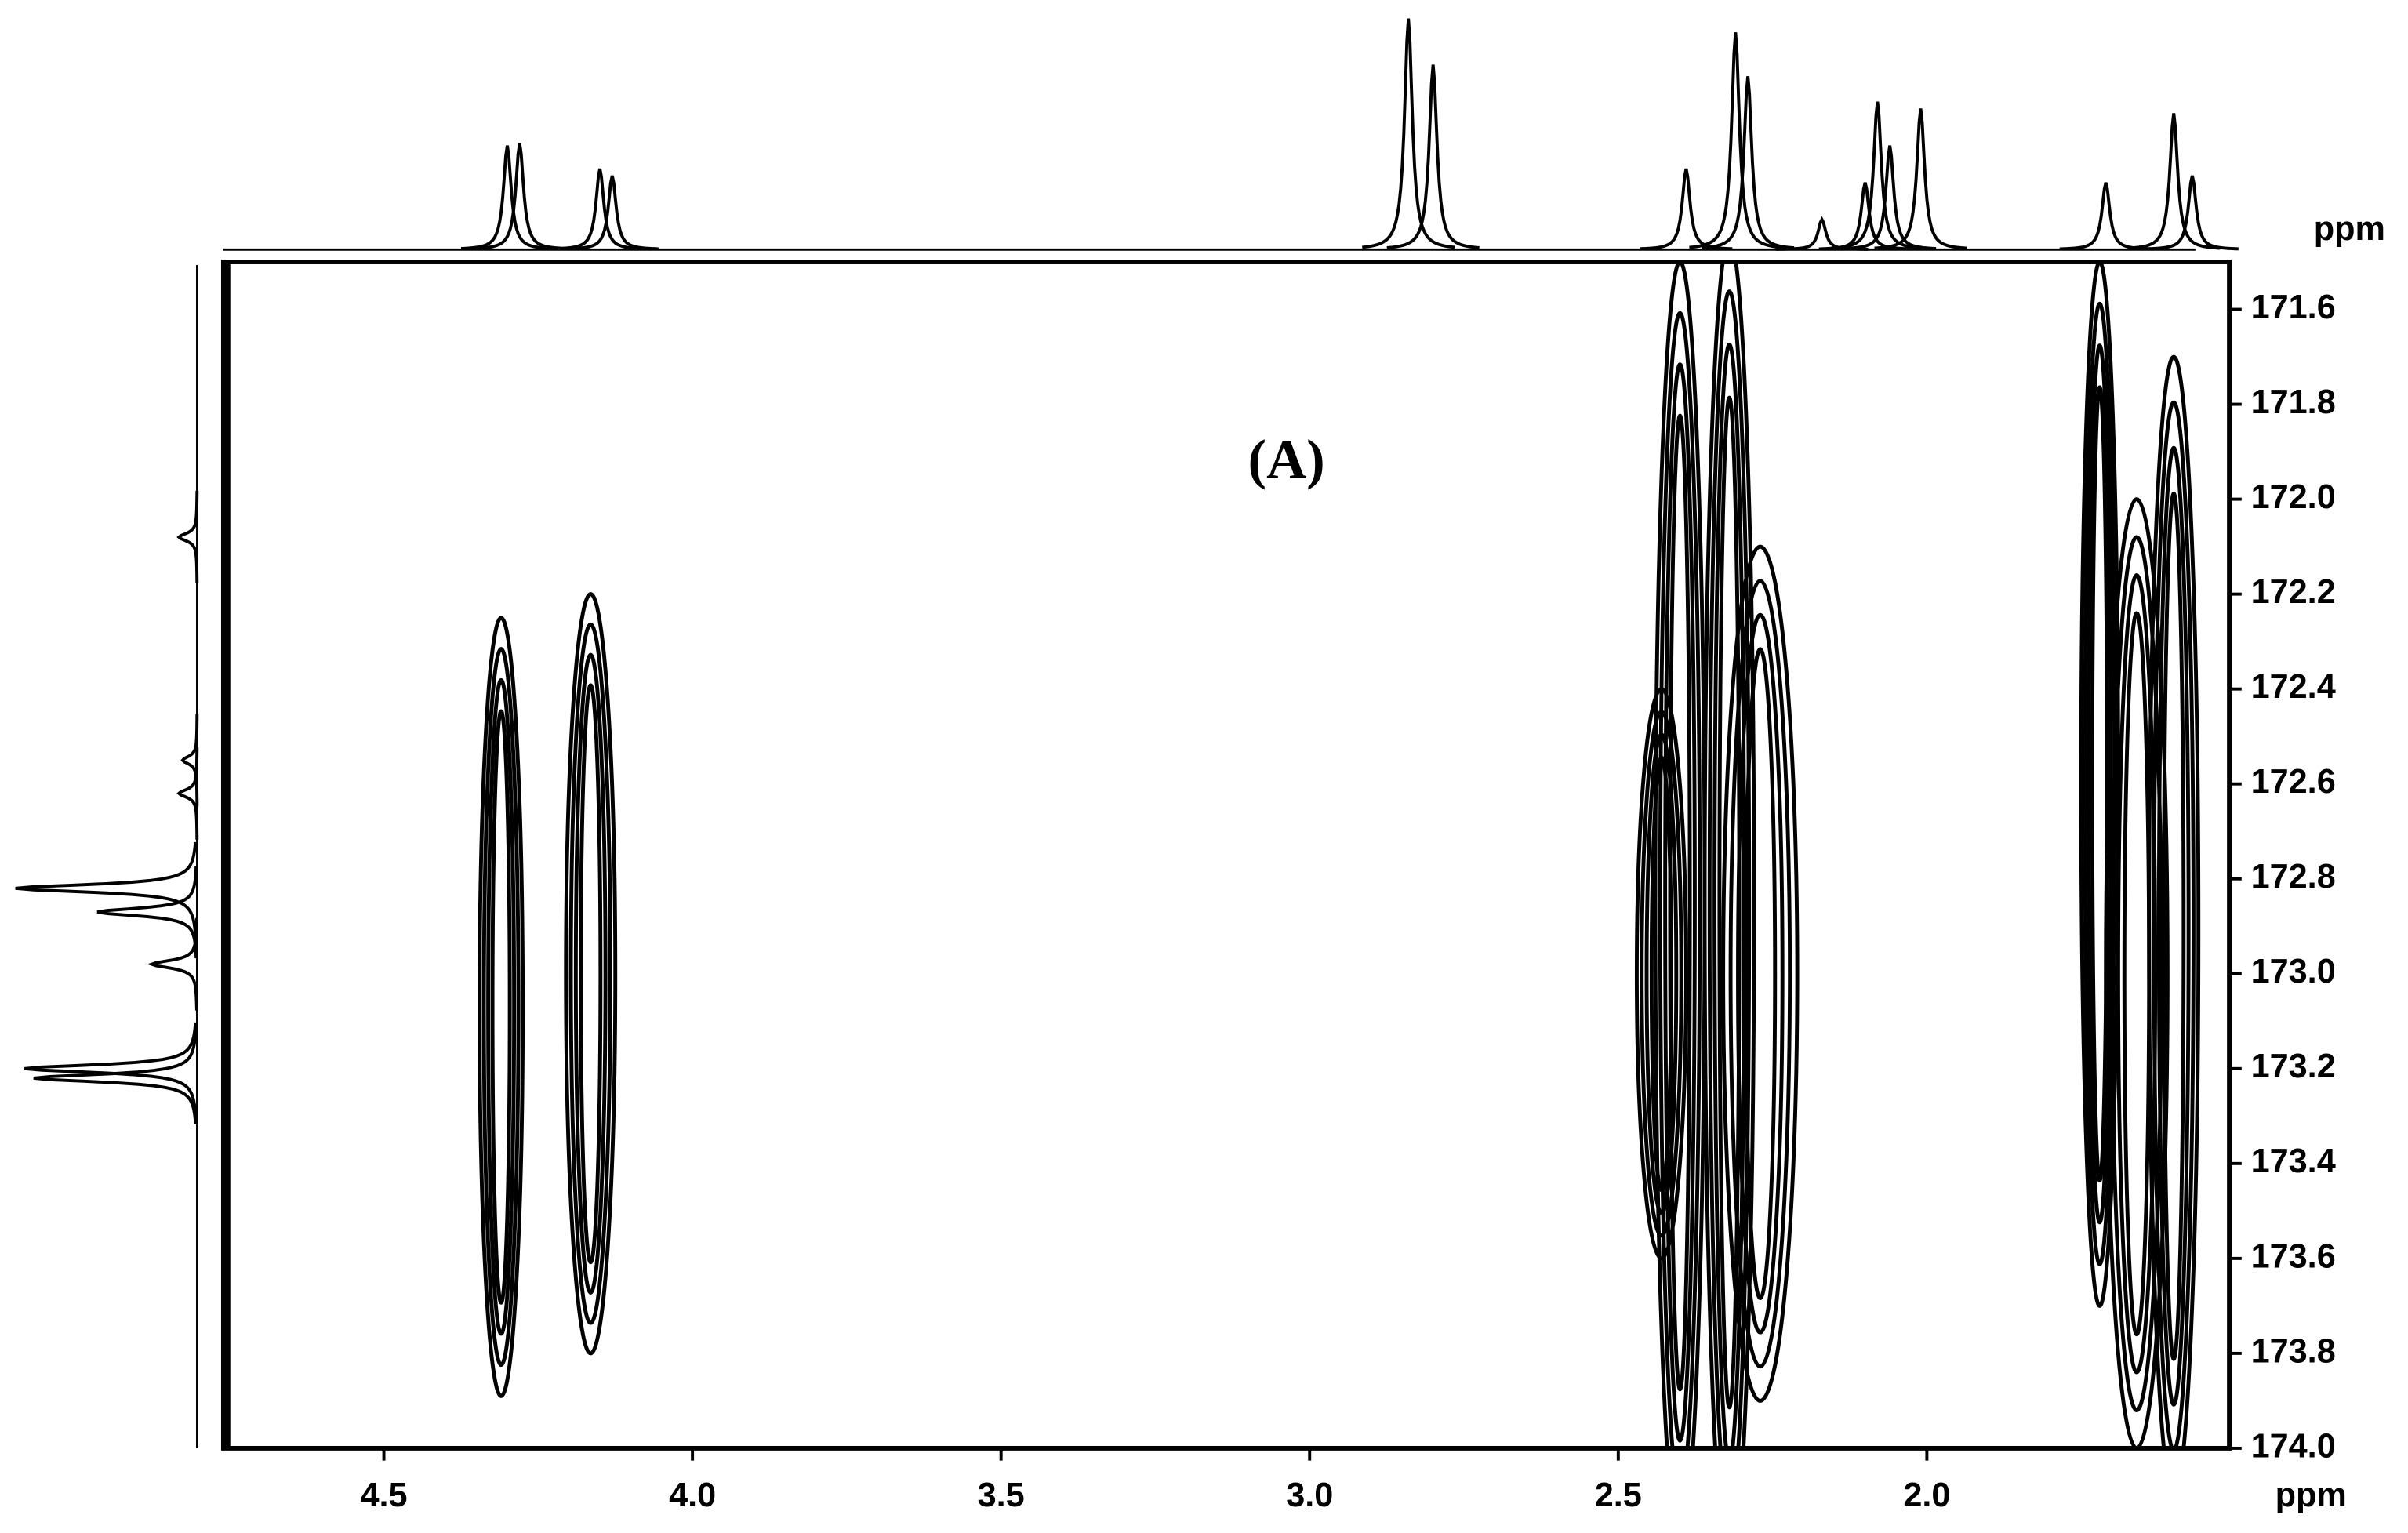  I want to click on y-axis-label: ppm, so click(2349, 229).